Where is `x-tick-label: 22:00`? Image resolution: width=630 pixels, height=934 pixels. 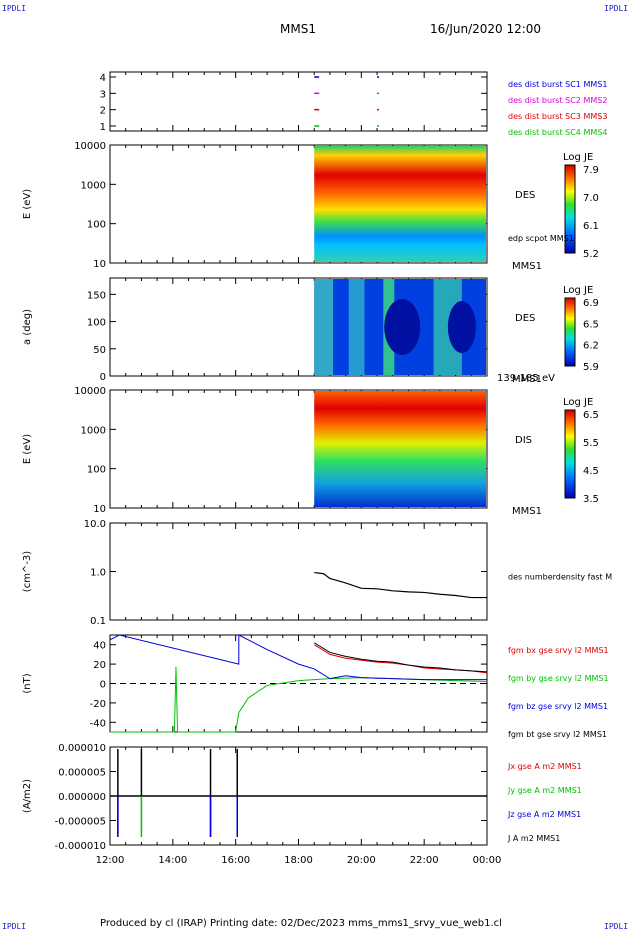 x-tick-label: 22:00 is located at coordinates (424, 860).